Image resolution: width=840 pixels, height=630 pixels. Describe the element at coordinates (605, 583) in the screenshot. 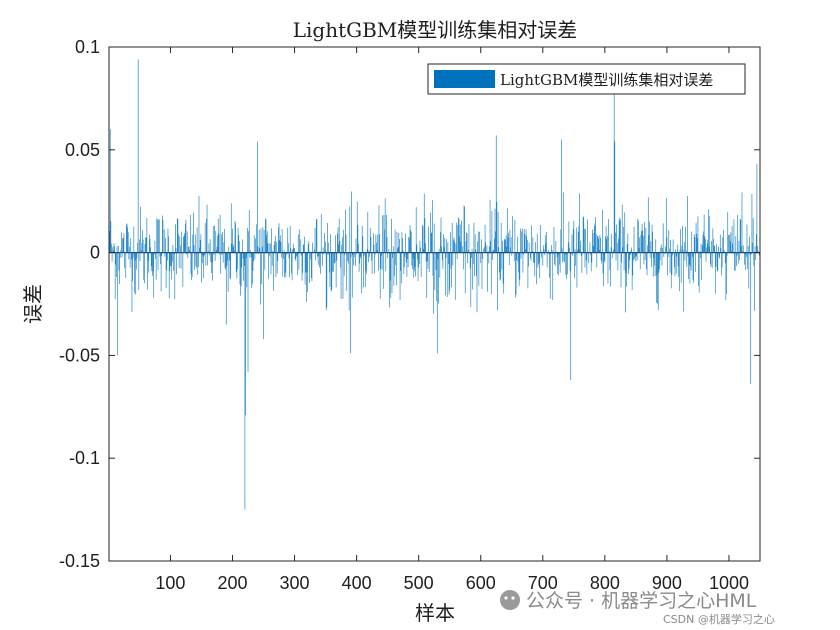

I see `x-tick-label: 800` at that location.